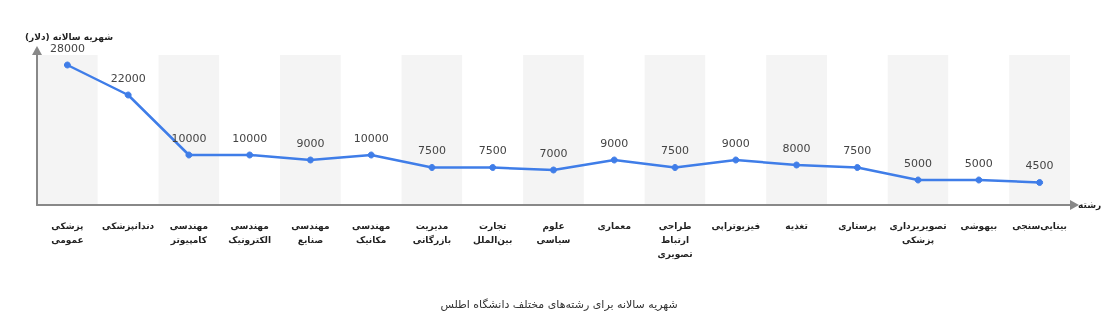 The height and width of the screenshot is (335, 1118). What do you see at coordinates (979, 226) in the screenshot?
I see `x-tick-label: بیهوشی` at bounding box center [979, 226].